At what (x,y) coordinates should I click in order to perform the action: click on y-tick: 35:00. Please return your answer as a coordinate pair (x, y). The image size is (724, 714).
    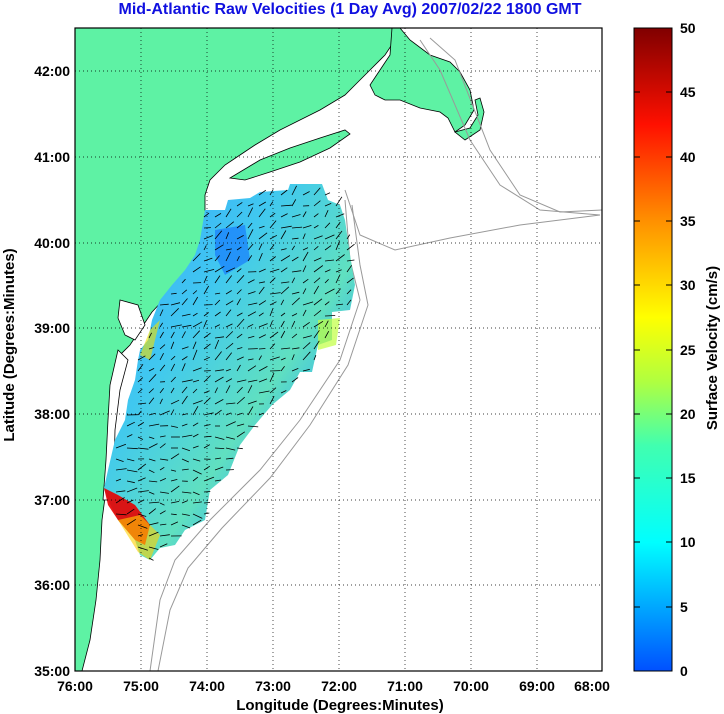
    Looking at the image, I should click on (52, 671).